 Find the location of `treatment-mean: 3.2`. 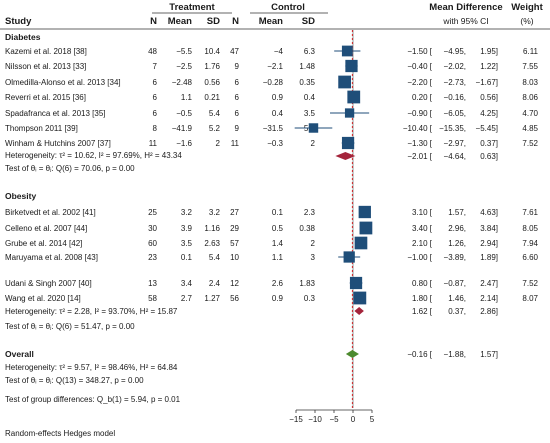

treatment-mean: 3.2 is located at coordinates (187, 212).